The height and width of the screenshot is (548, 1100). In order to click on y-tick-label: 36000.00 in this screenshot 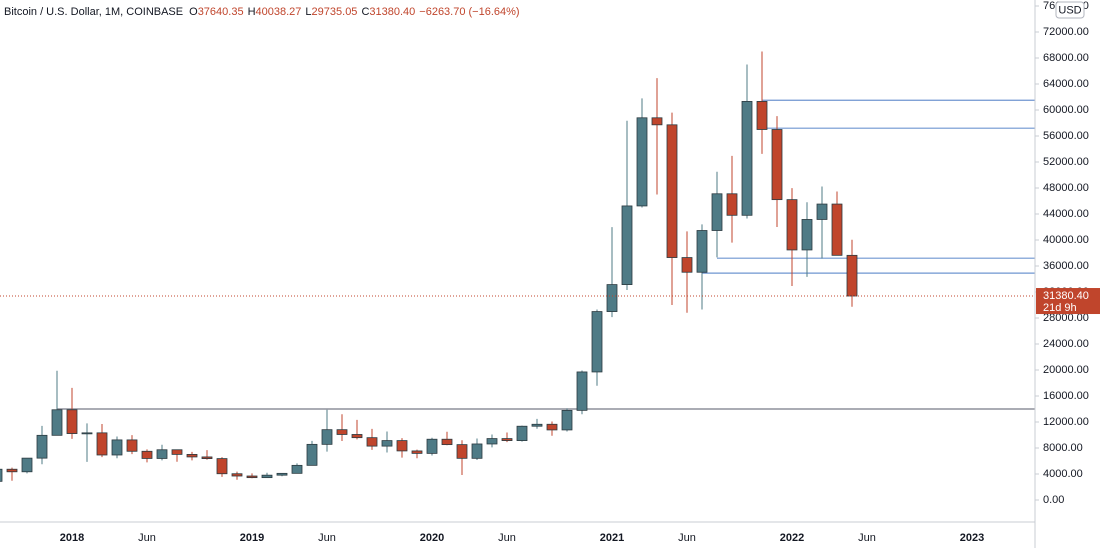, I will do `click(1066, 266)`.